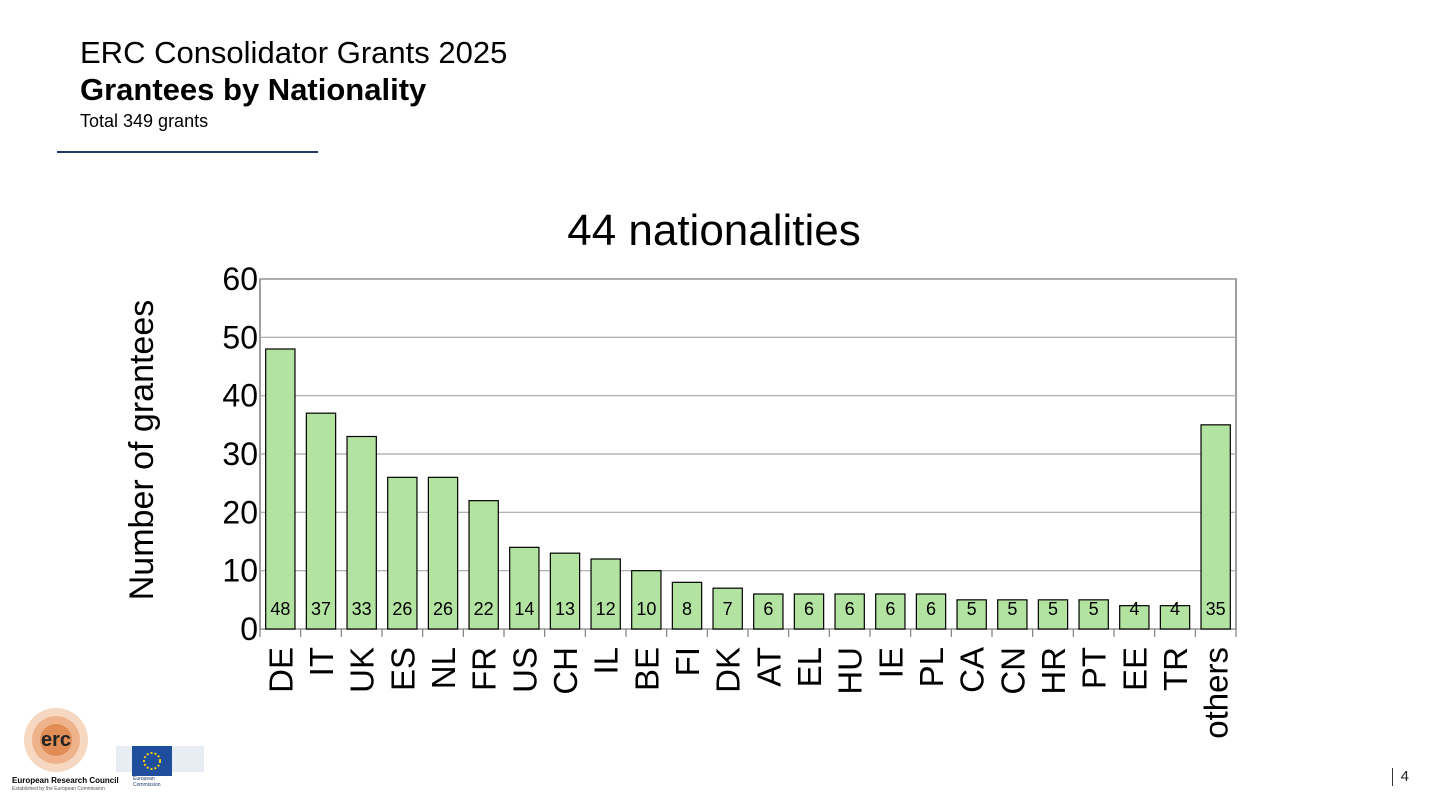  What do you see at coordinates (931, 667) in the screenshot?
I see `x-tick-label: PL` at bounding box center [931, 667].